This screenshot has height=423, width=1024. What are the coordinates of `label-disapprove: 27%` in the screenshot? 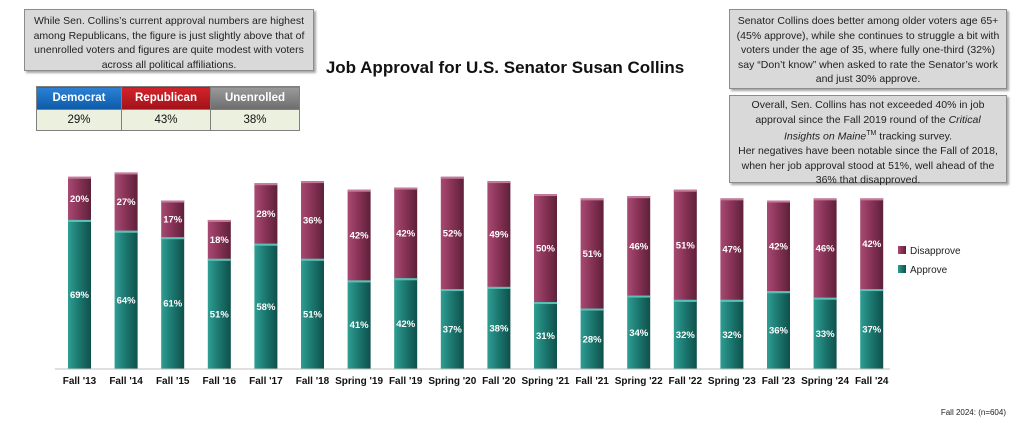 It's located at (127, 202).